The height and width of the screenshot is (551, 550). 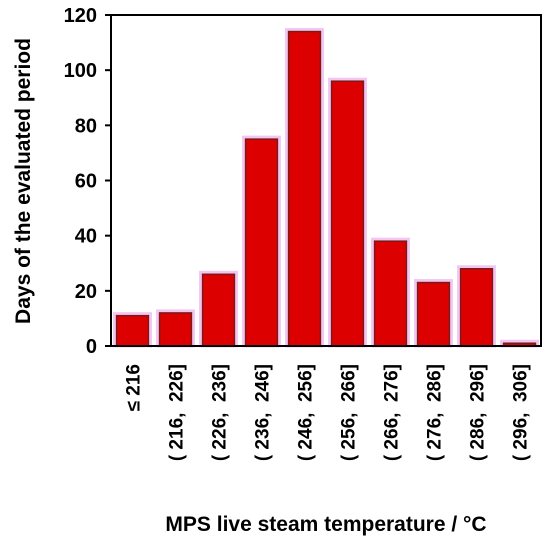 I want to click on x-axis-title: MPS live steam temperature / °C, so click(x=325, y=524).